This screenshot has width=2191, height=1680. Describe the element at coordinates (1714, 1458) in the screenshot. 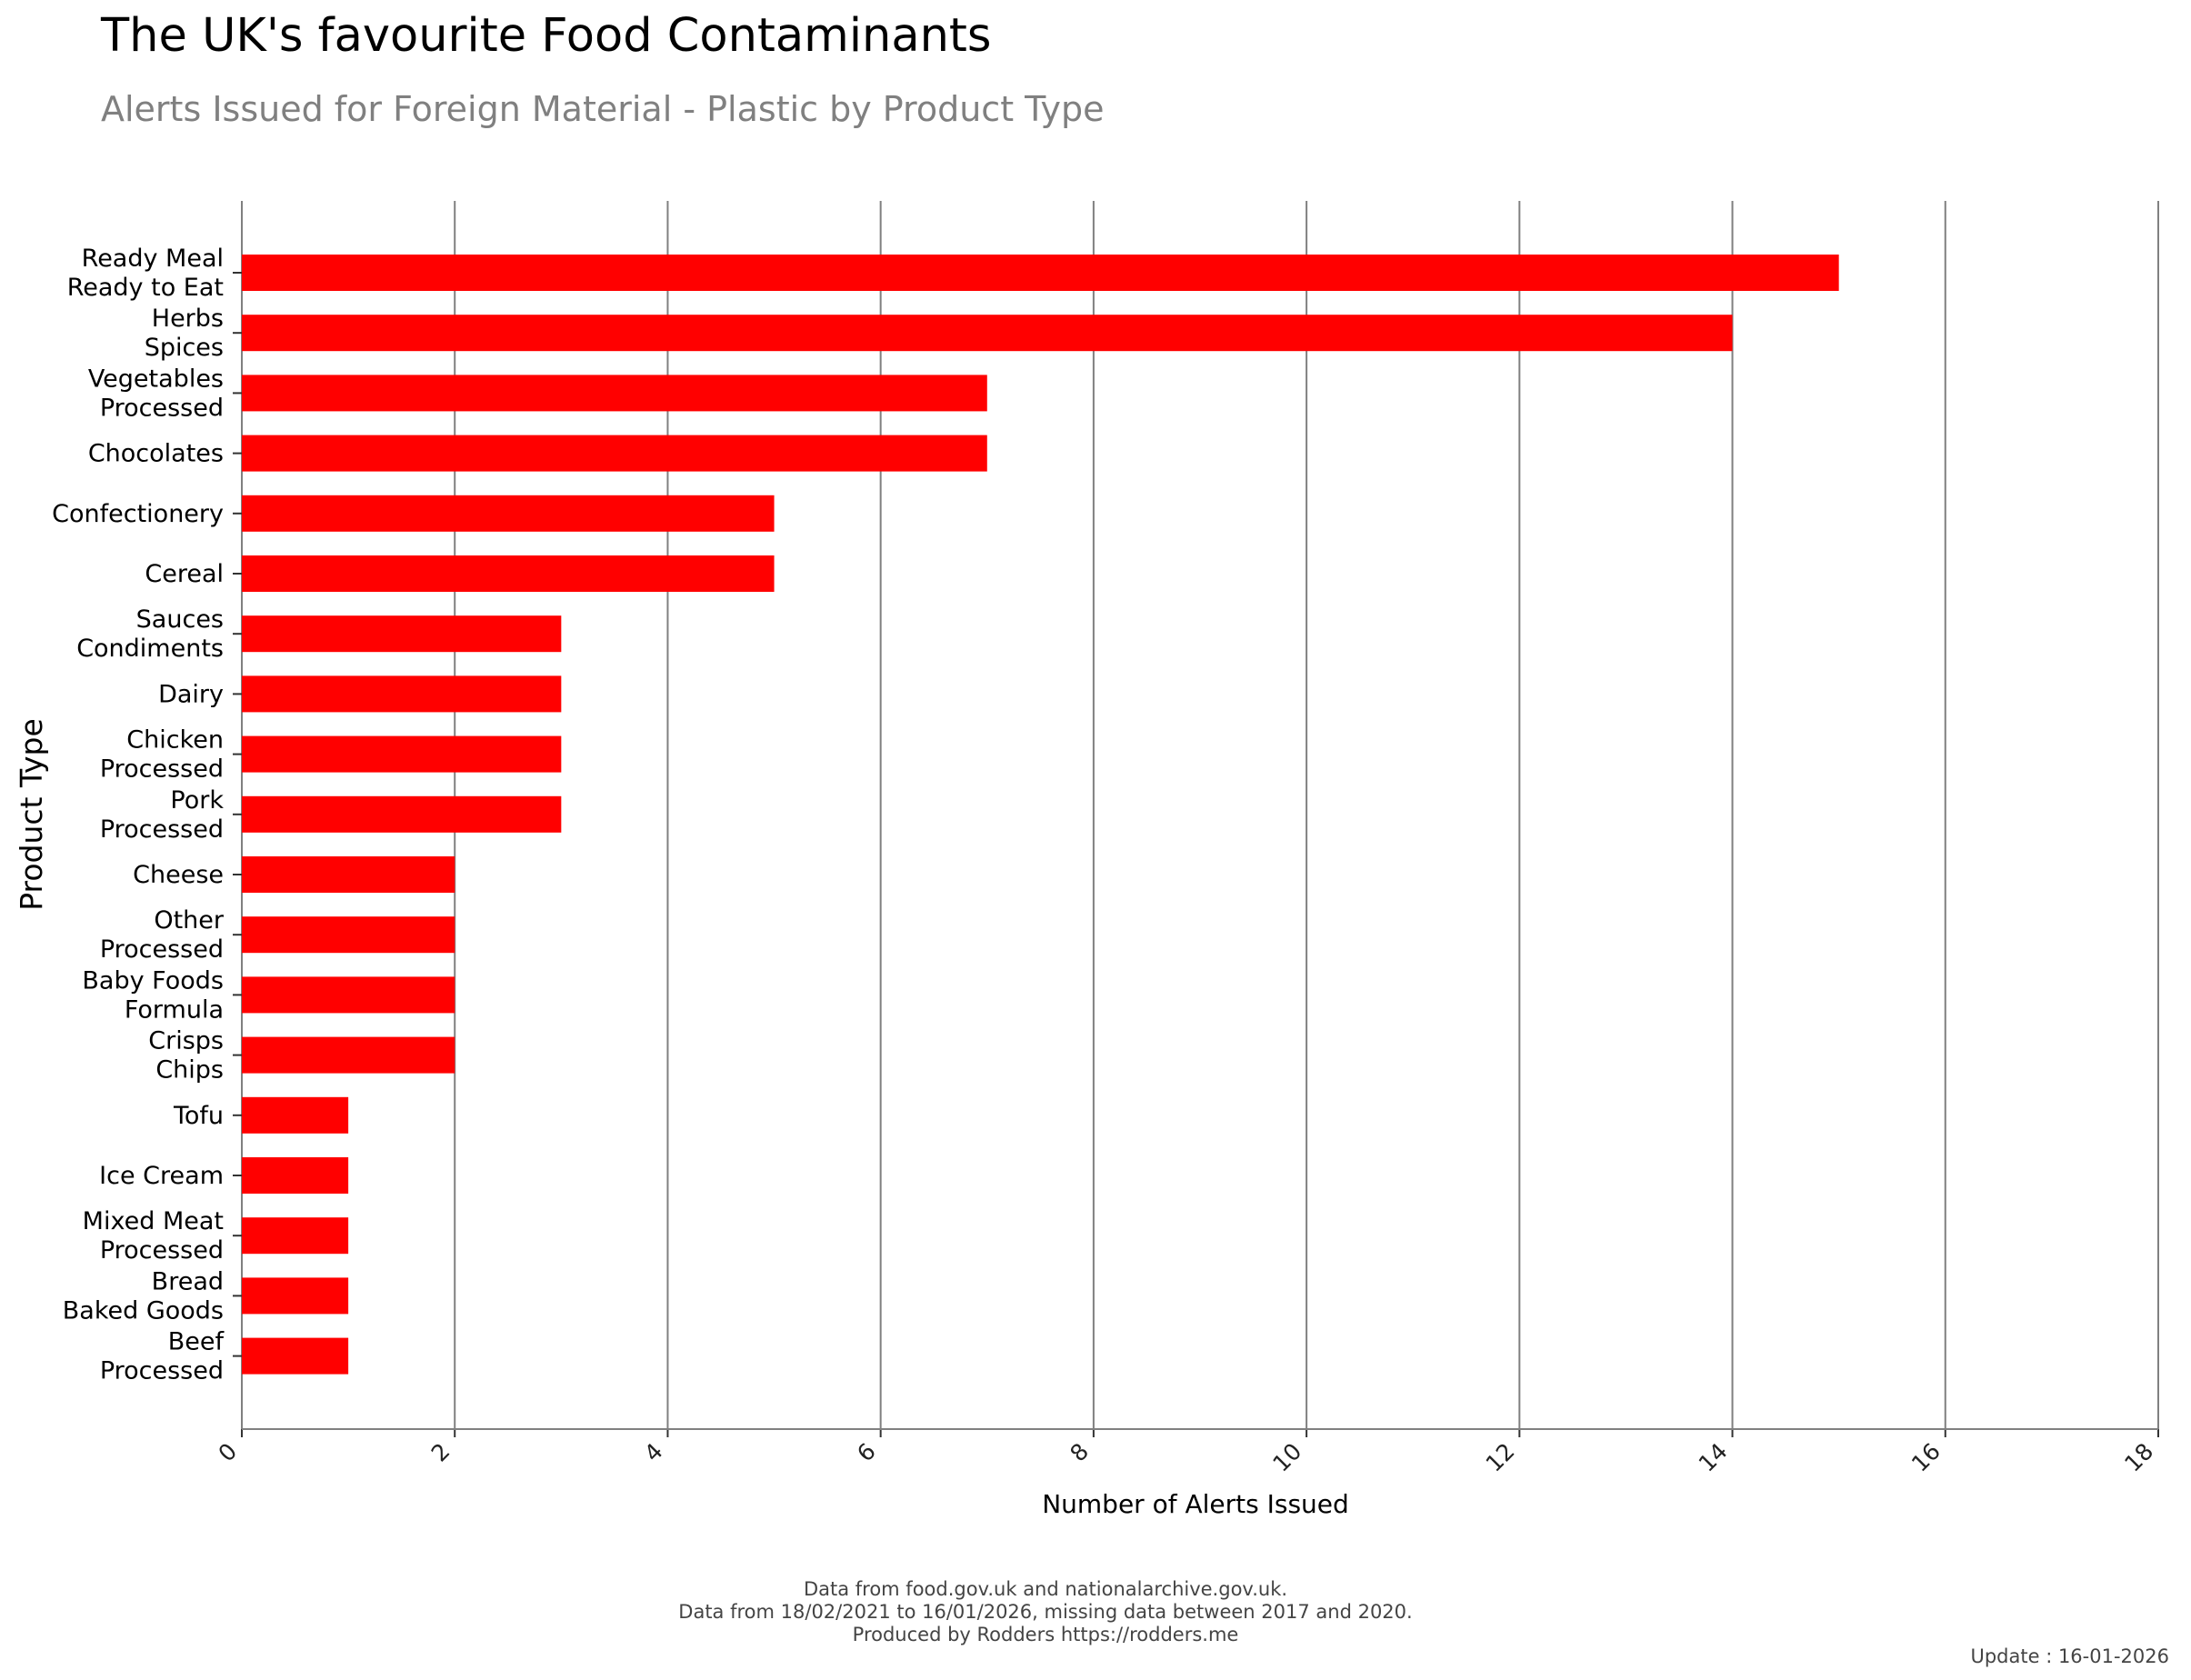

I see `x-tick-label: 14` at that location.